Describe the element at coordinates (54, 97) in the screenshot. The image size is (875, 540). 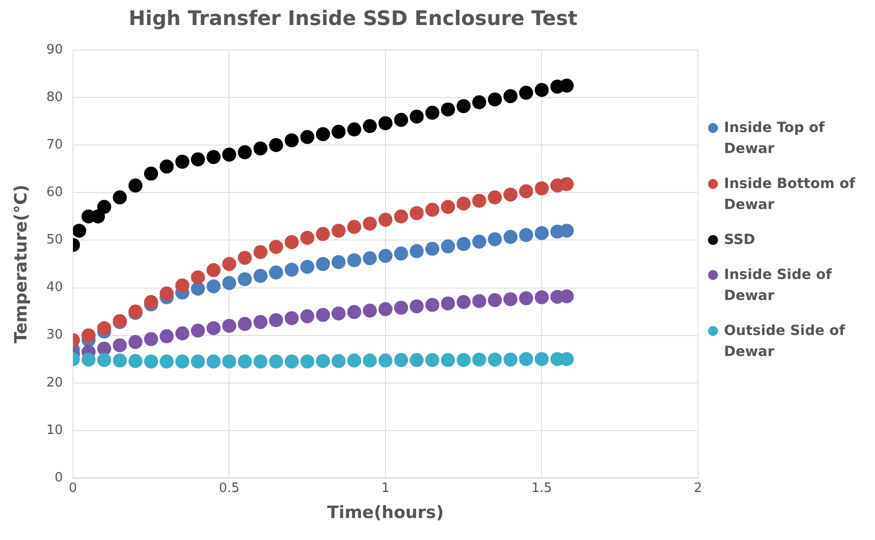
I see `y-tick-label: 80` at that location.